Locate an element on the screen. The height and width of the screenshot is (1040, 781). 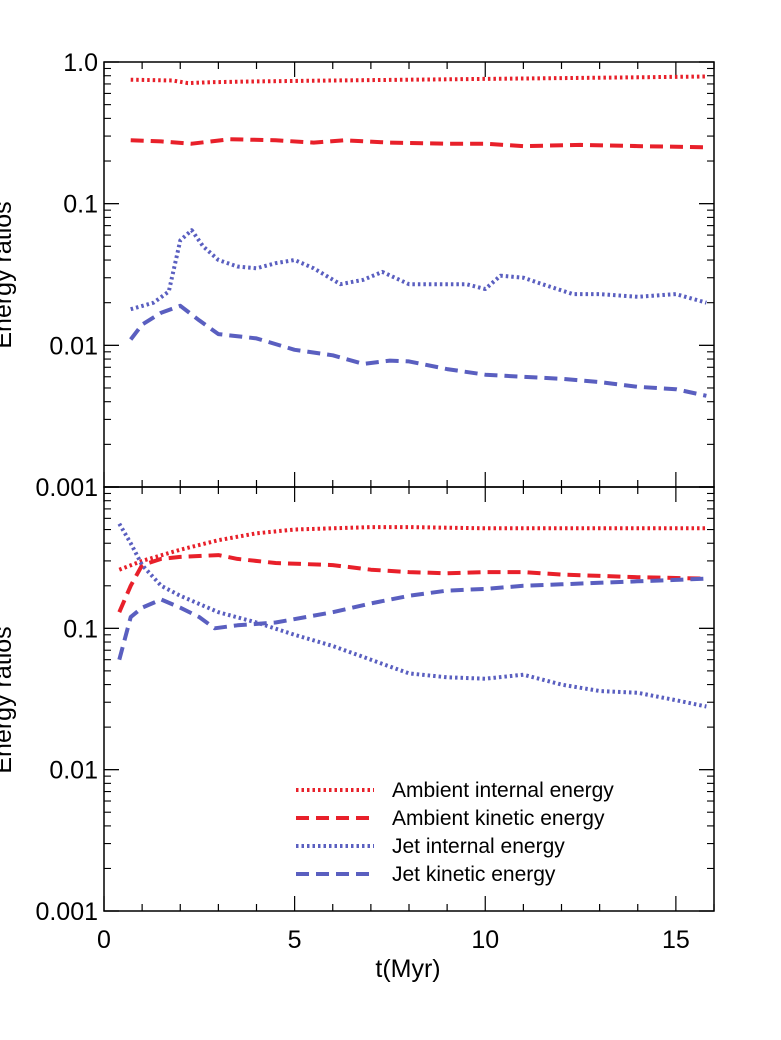
x-tick-label: 0 is located at coordinates (104, 940).